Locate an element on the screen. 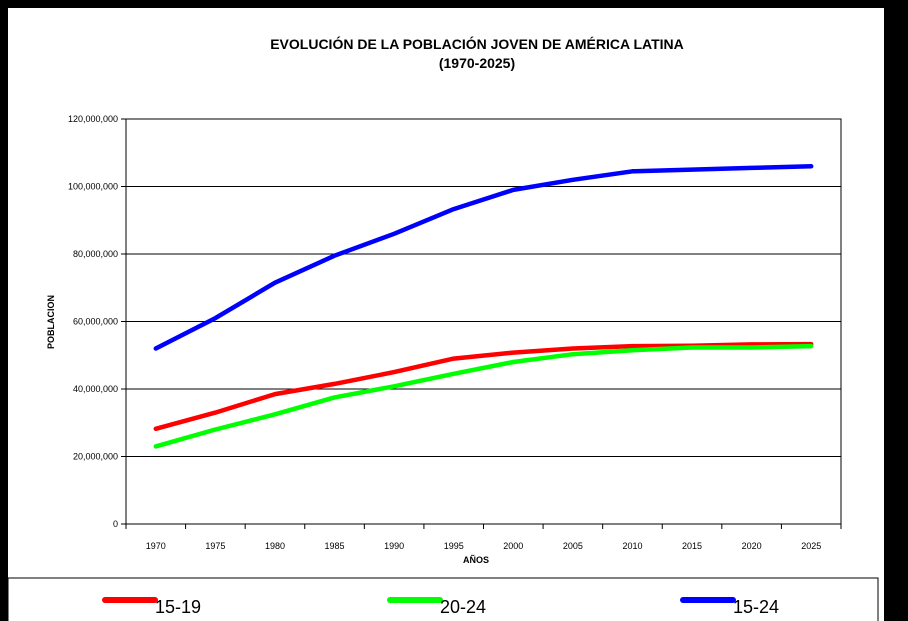 The height and width of the screenshot is (621, 908). x-tick-label: 2025 is located at coordinates (811, 546).